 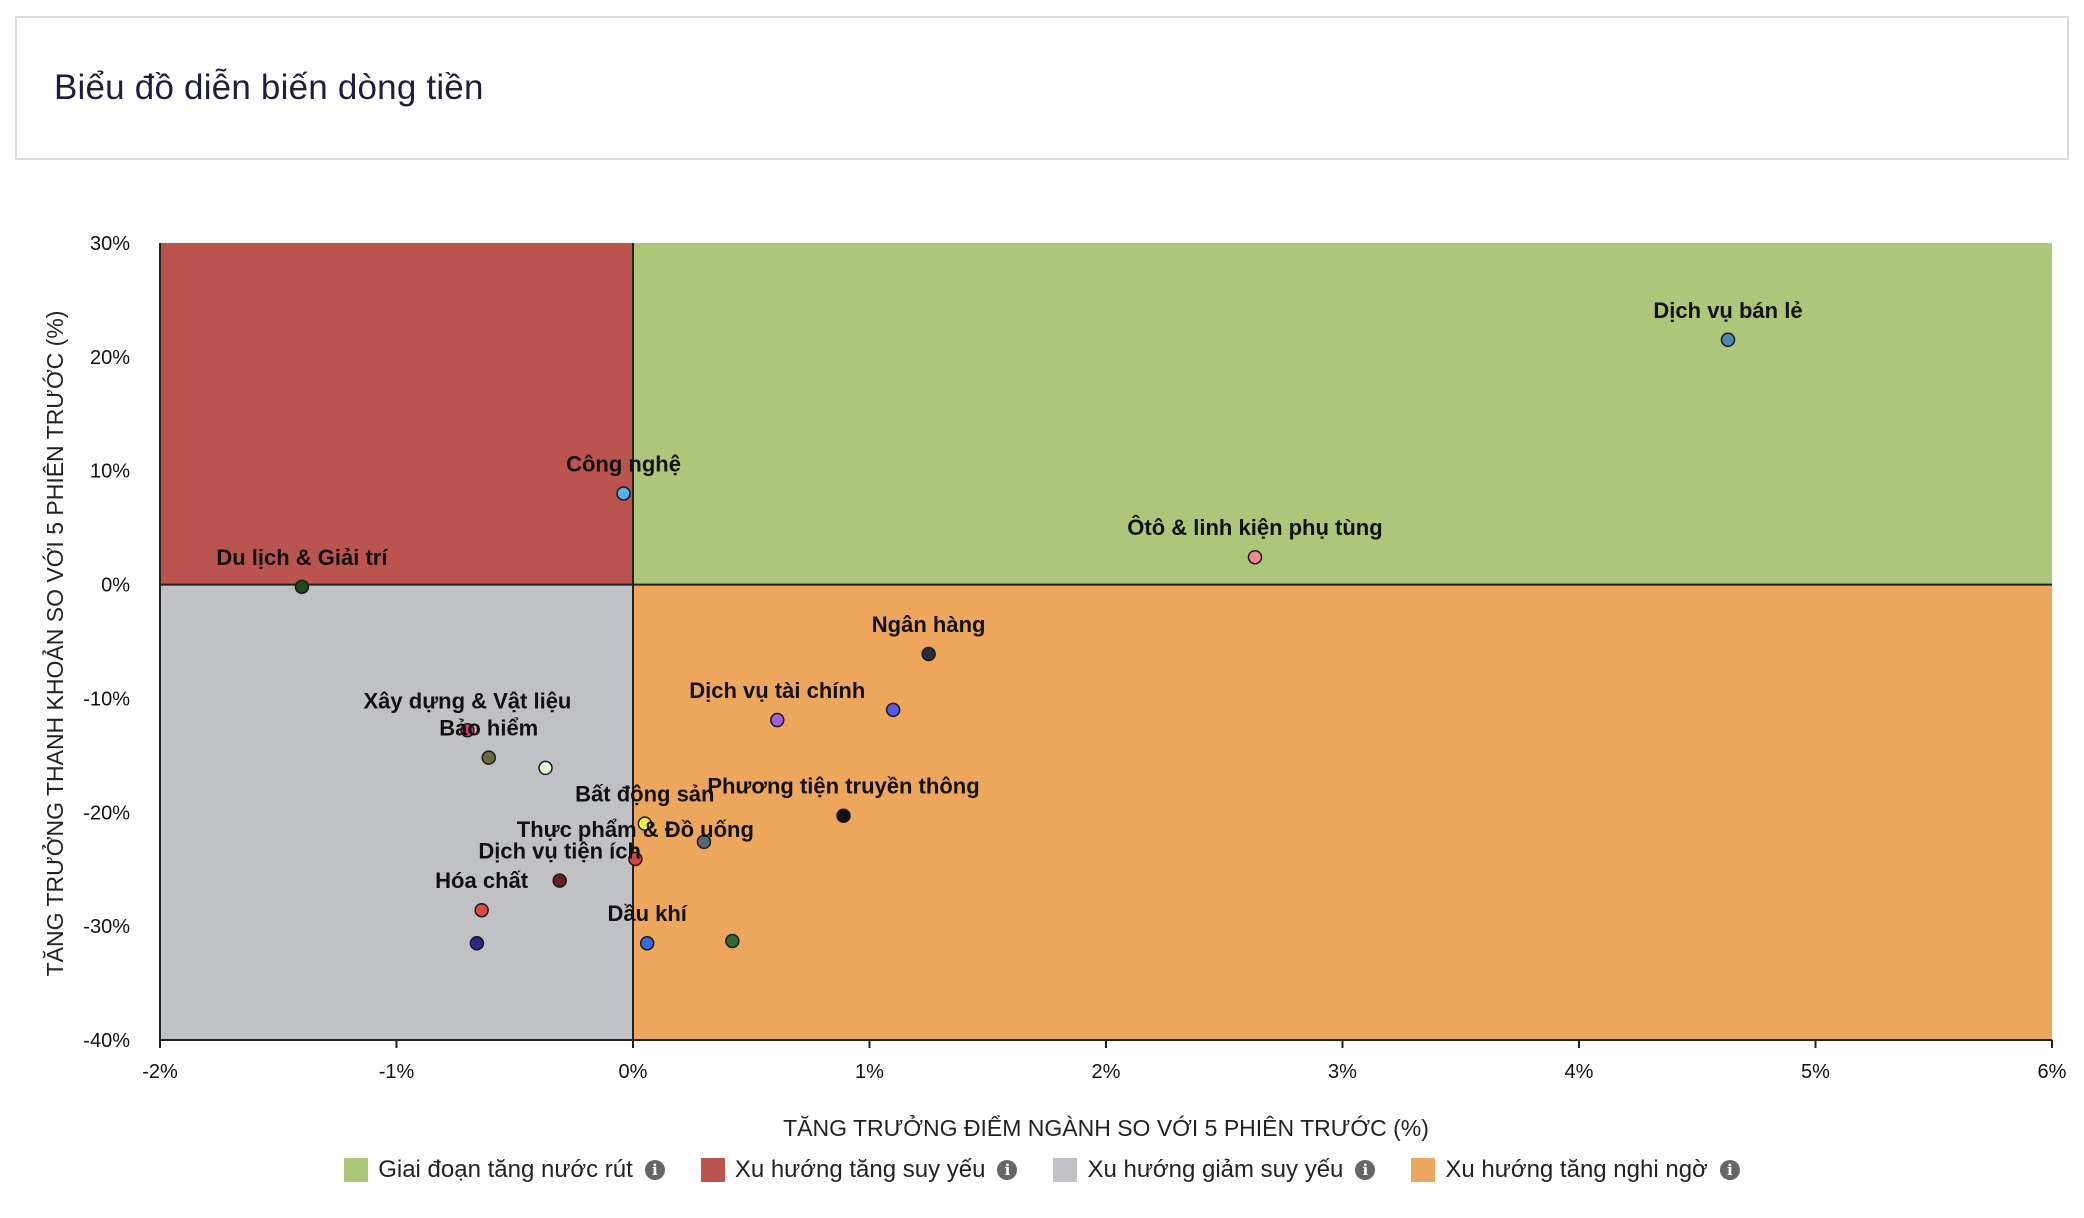 What do you see at coordinates (269, 87) in the screenshot?
I see `page-title: Biểu đồ diễn biến dòng tiền` at bounding box center [269, 87].